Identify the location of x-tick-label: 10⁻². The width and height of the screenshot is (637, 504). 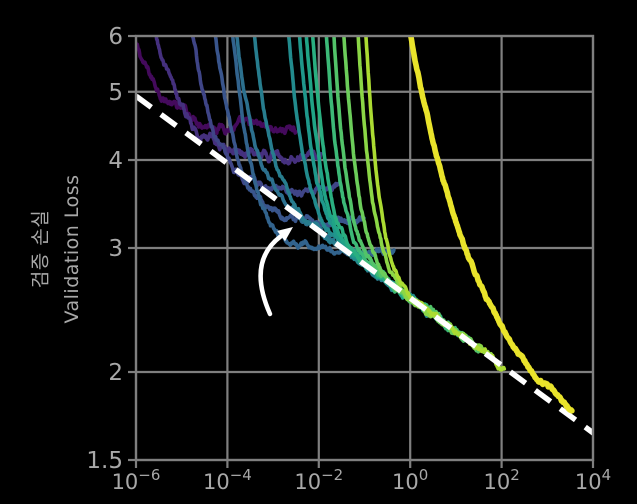
(318, 480).